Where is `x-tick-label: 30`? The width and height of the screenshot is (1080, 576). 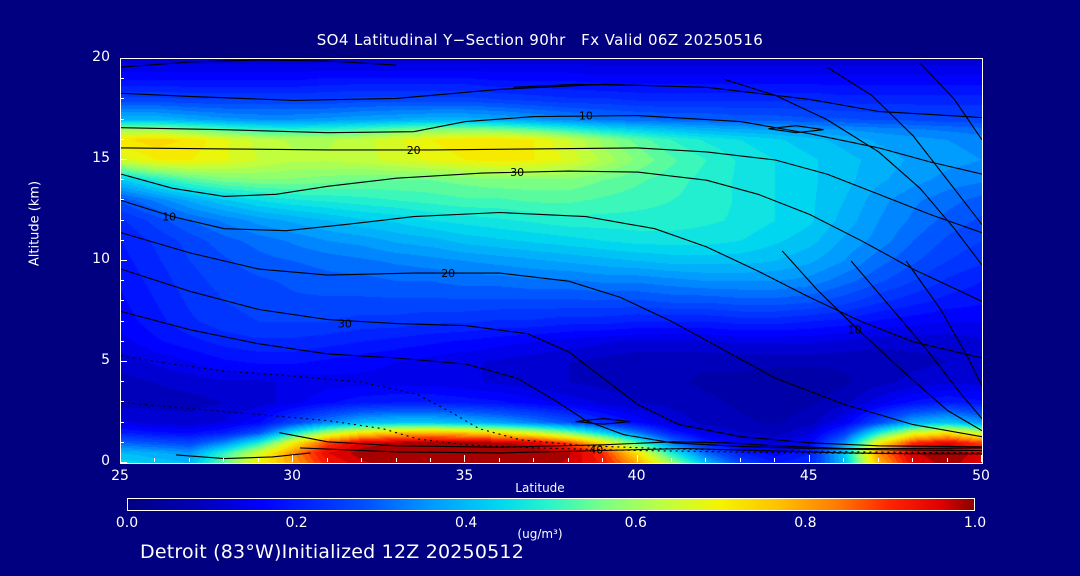 x-tick-label: 30 is located at coordinates (292, 476).